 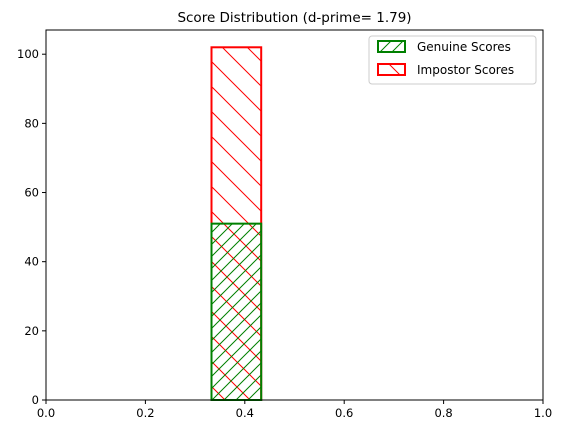 I want to click on y-tick-label: 20, so click(x=31, y=331).